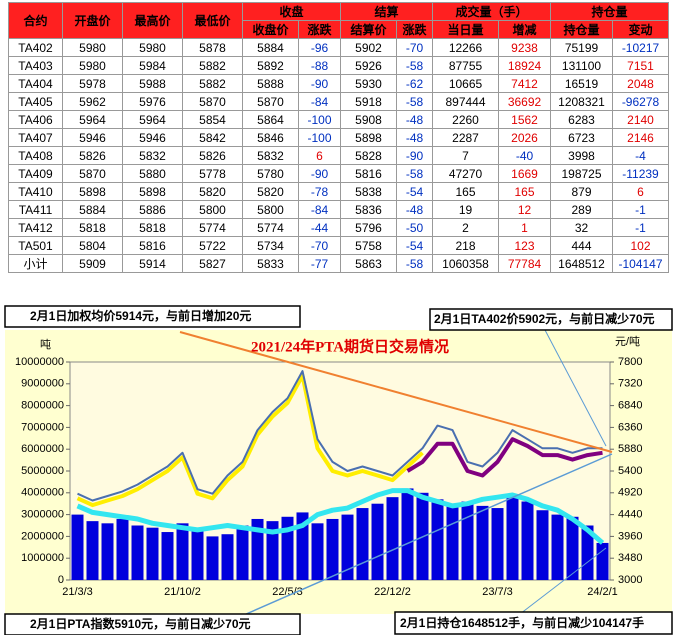  I want to click on table-cell: 5854, so click(212, 119).